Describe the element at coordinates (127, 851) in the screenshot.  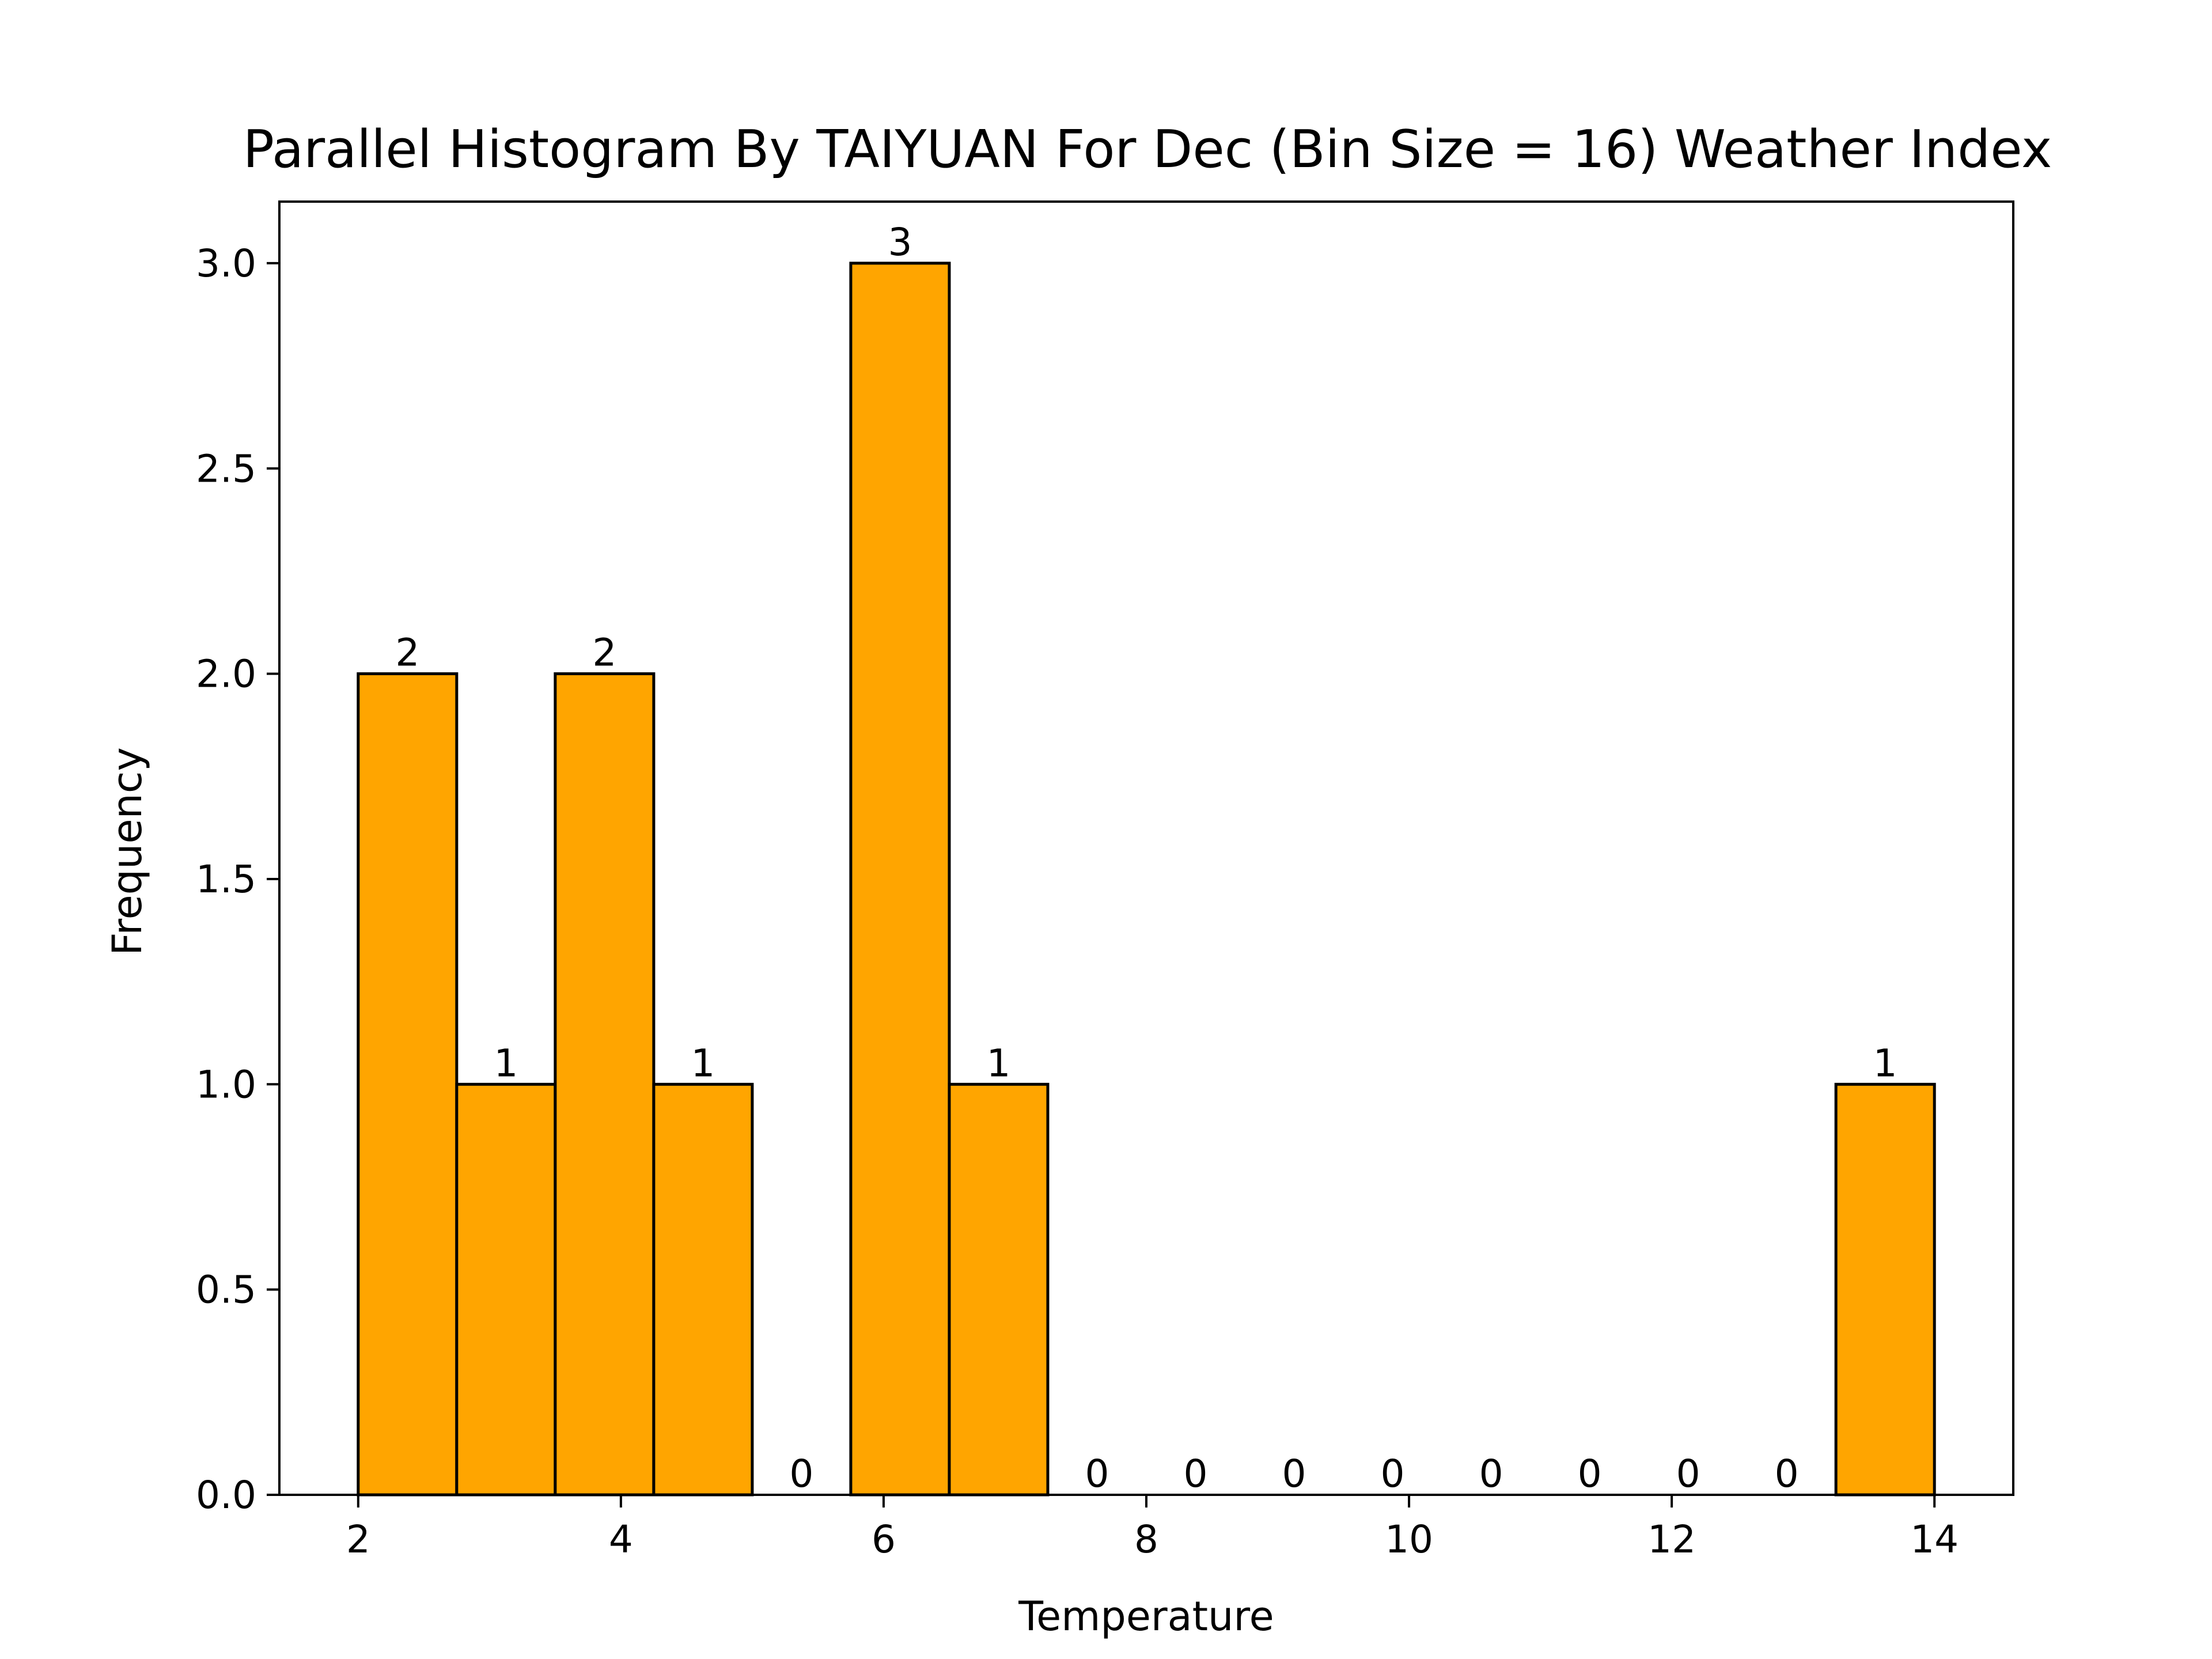
I see `y-axis-title: Frequency` at that location.